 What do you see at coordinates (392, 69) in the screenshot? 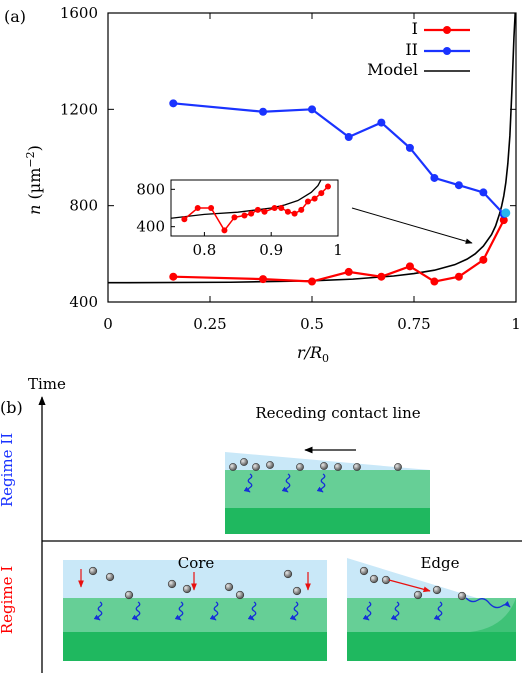
I see `legend-label-model: Model` at bounding box center [392, 69].